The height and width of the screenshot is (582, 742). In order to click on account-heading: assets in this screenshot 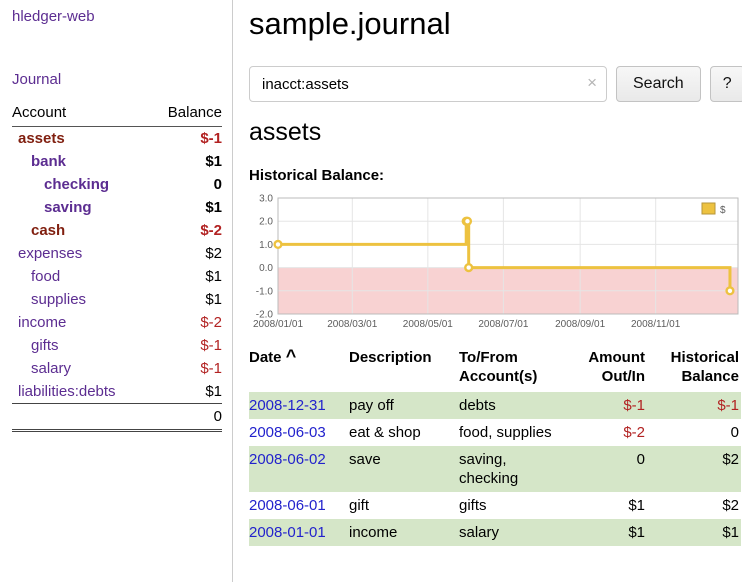, I will do `click(285, 132)`.